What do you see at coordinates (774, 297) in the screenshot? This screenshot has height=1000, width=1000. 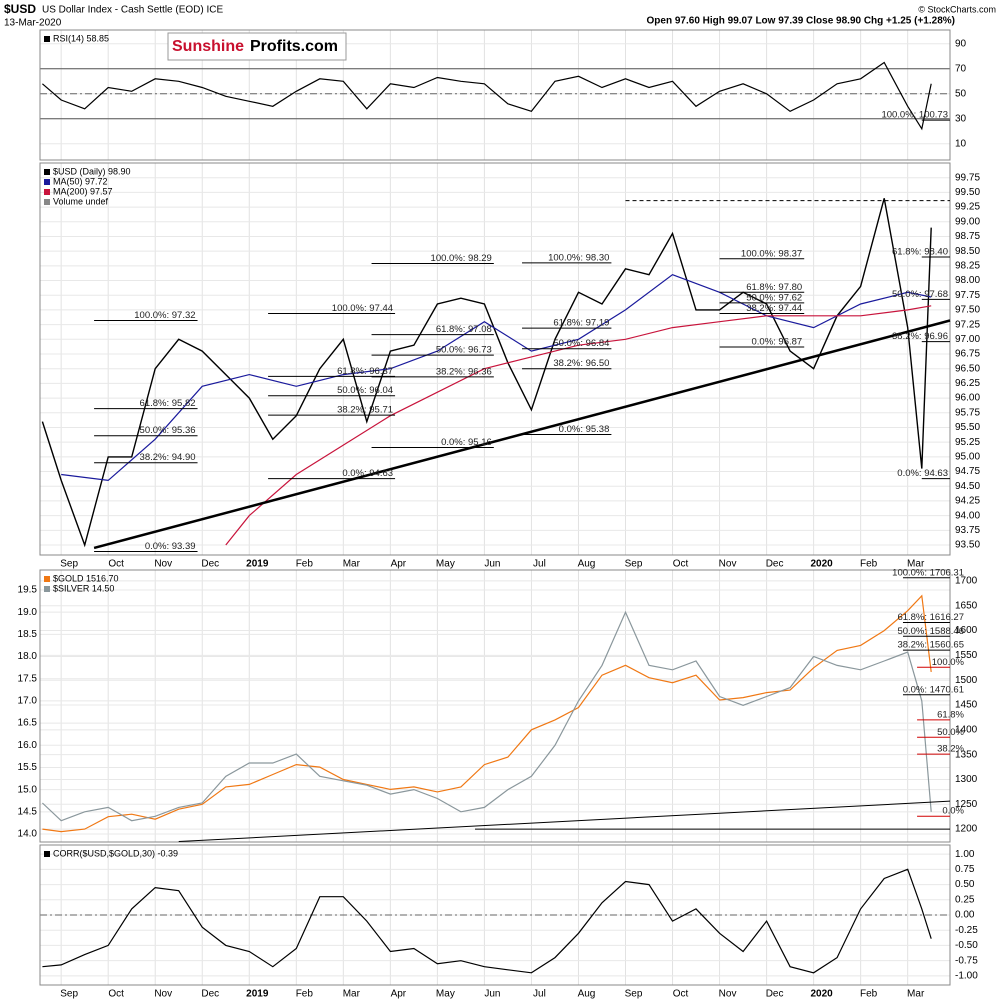 I see `fib-label: 50.0%: 97.62` at bounding box center [774, 297].